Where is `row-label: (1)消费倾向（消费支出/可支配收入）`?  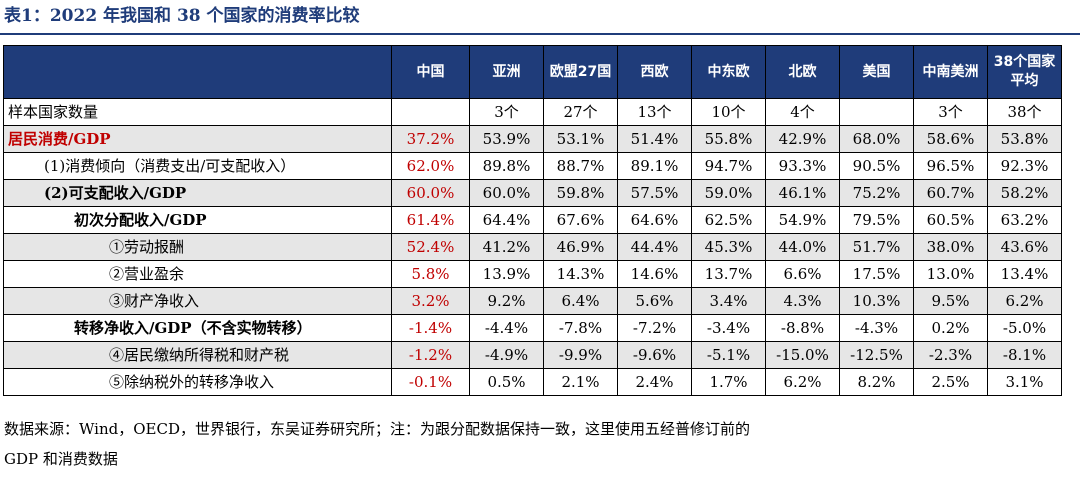
row-label: (1)消费倾向（消费支出/可支配收入） is located at coordinates (197, 166).